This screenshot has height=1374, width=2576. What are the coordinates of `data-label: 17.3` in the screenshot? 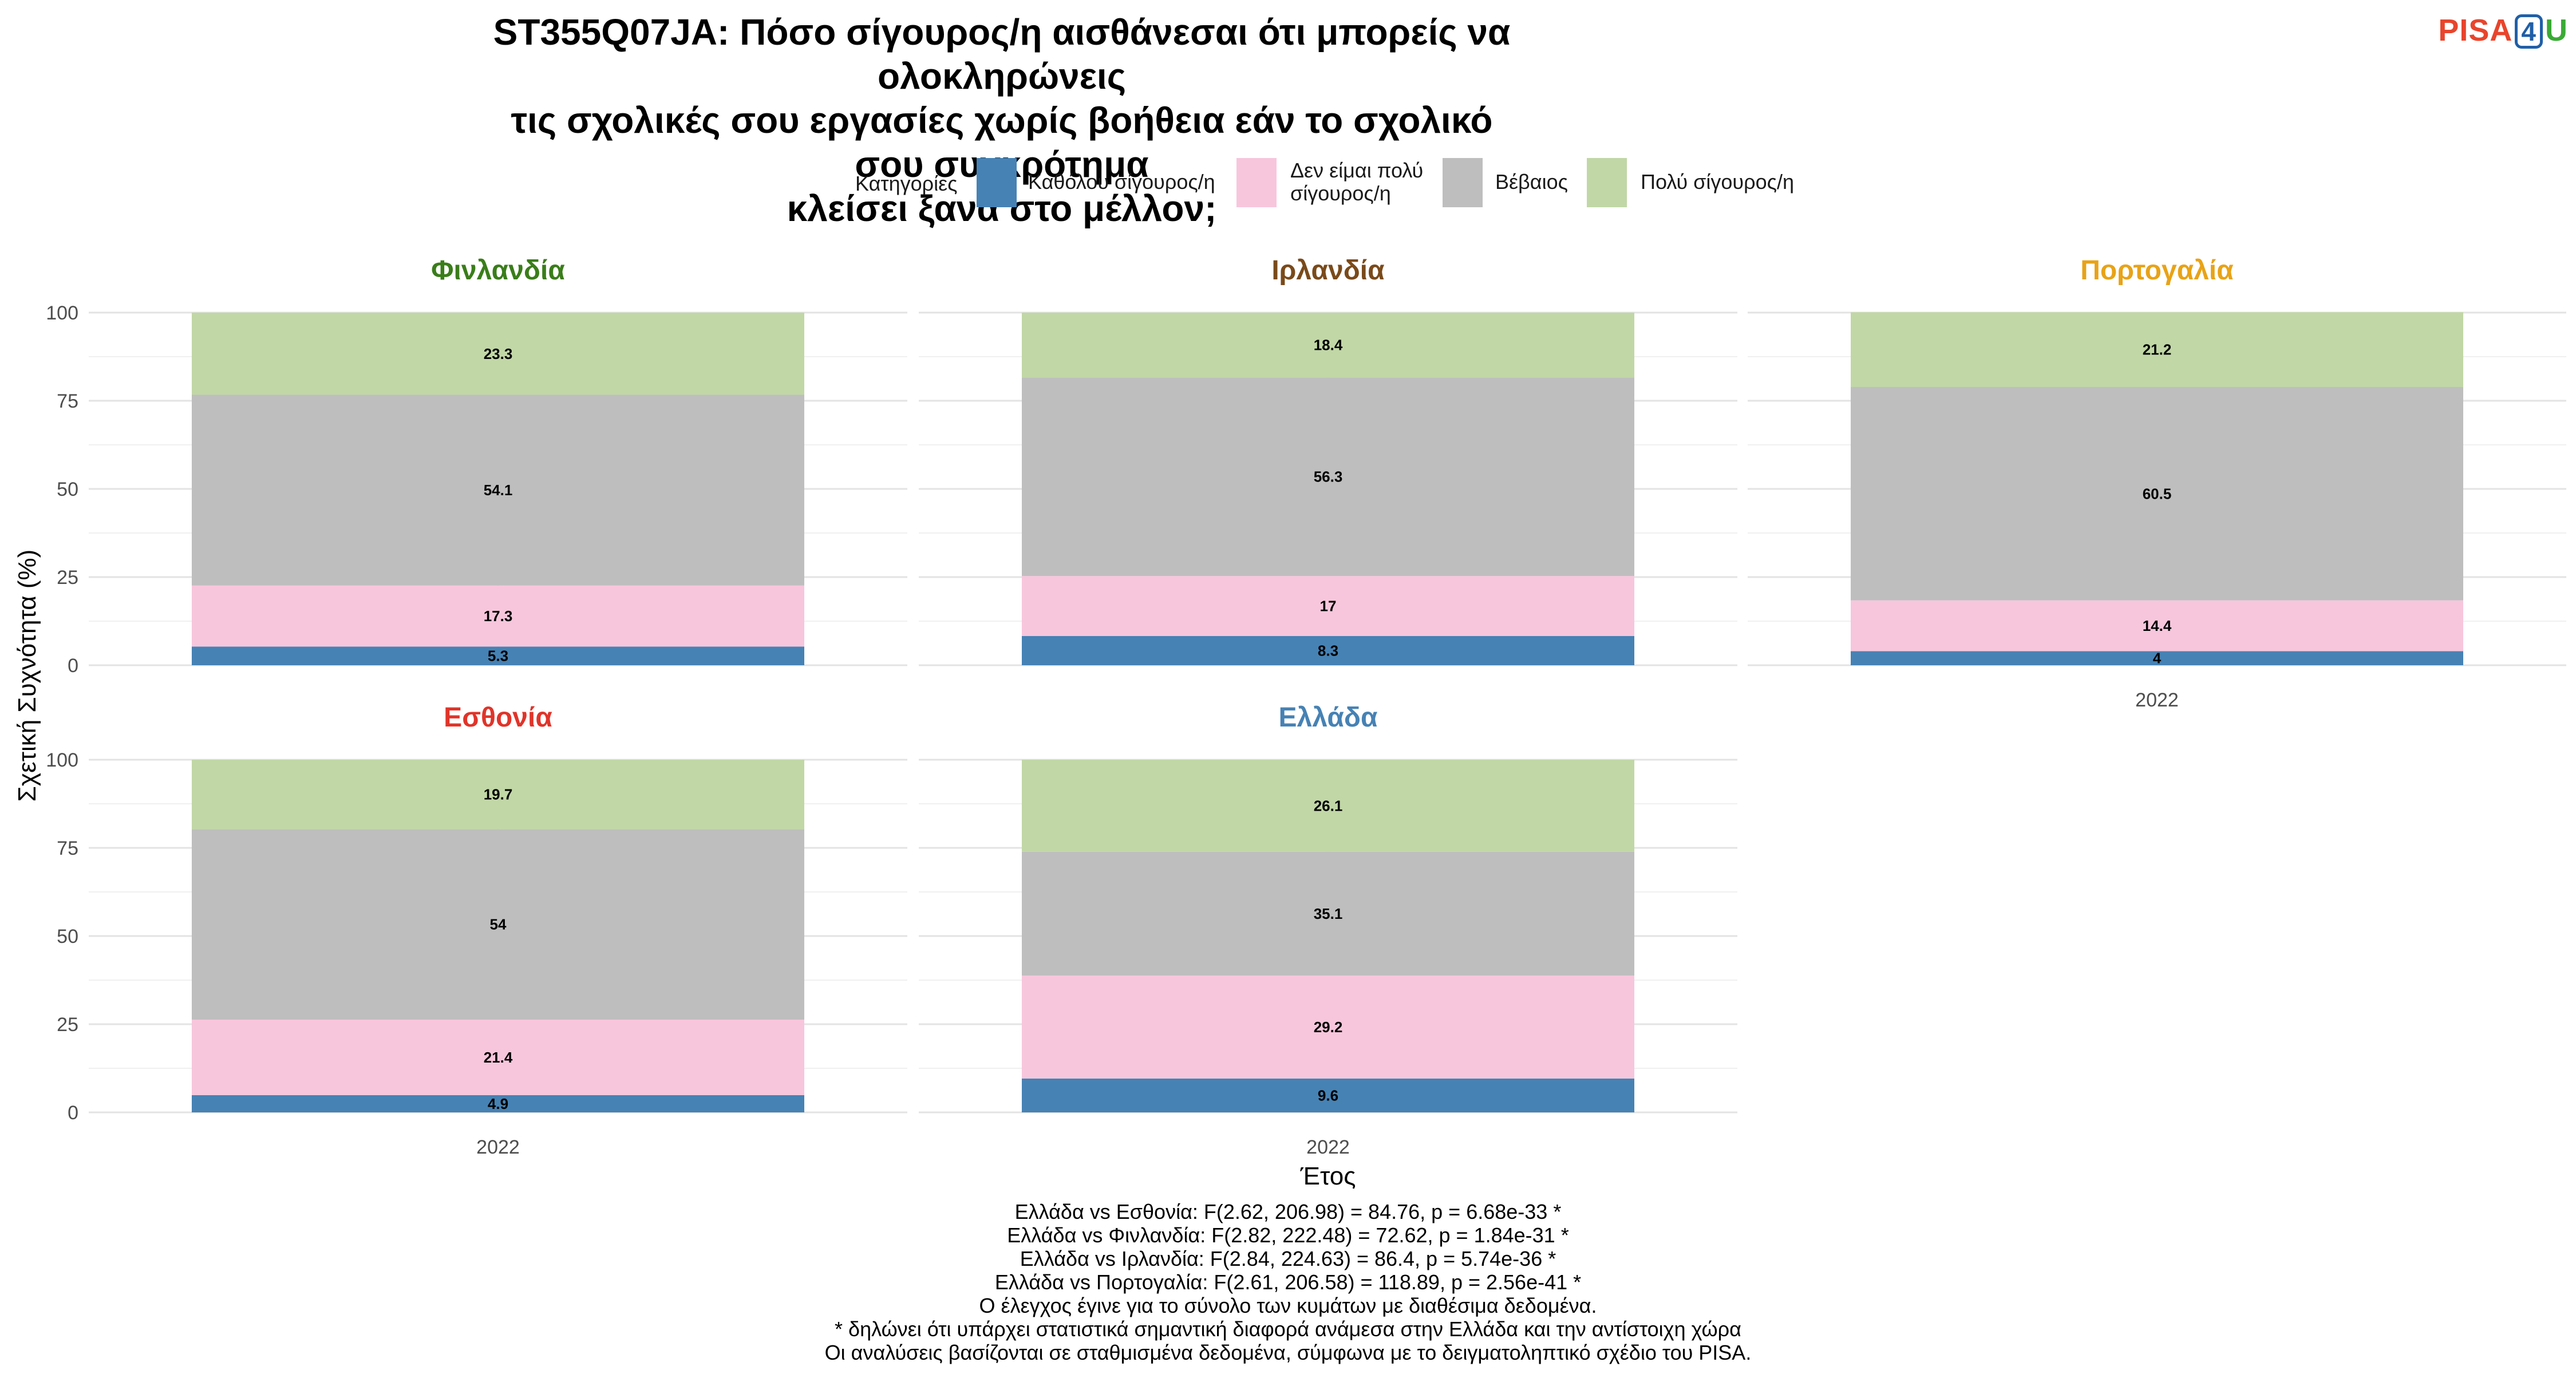 It's located at (498, 616).